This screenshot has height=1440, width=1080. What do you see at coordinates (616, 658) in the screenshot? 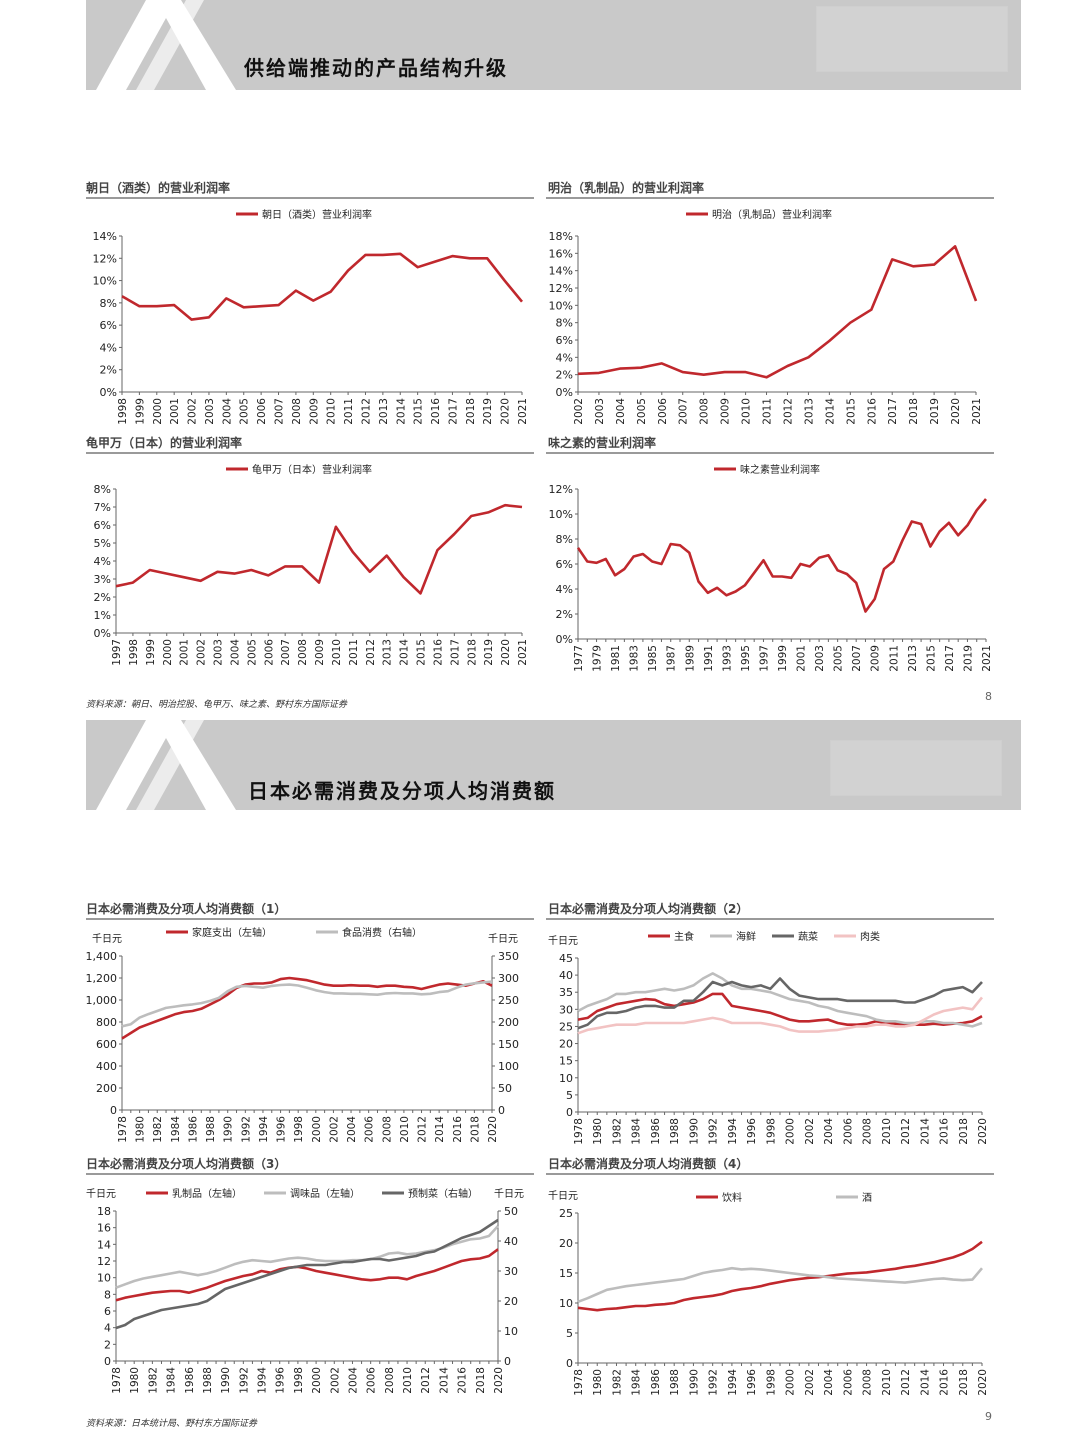
I see `x-tick-label: 1981` at bounding box center [616, 658].